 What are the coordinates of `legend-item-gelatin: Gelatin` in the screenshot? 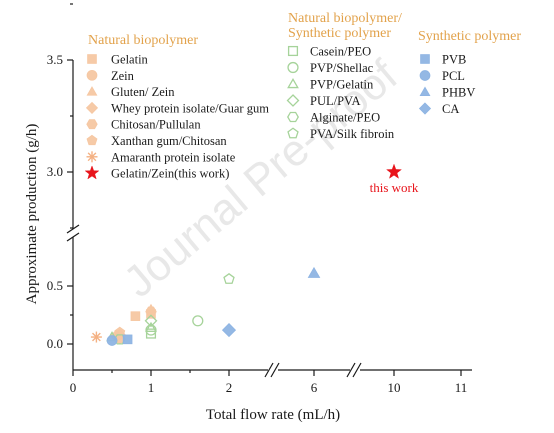 It's located at (118, 60).